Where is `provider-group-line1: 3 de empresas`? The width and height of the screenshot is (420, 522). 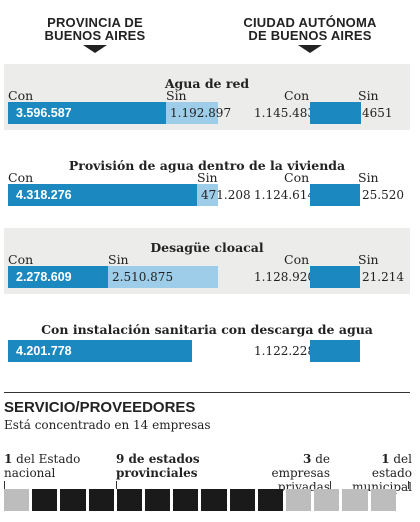 provider-group-line1: 3 de empresas is located at coordinates (290, 466).